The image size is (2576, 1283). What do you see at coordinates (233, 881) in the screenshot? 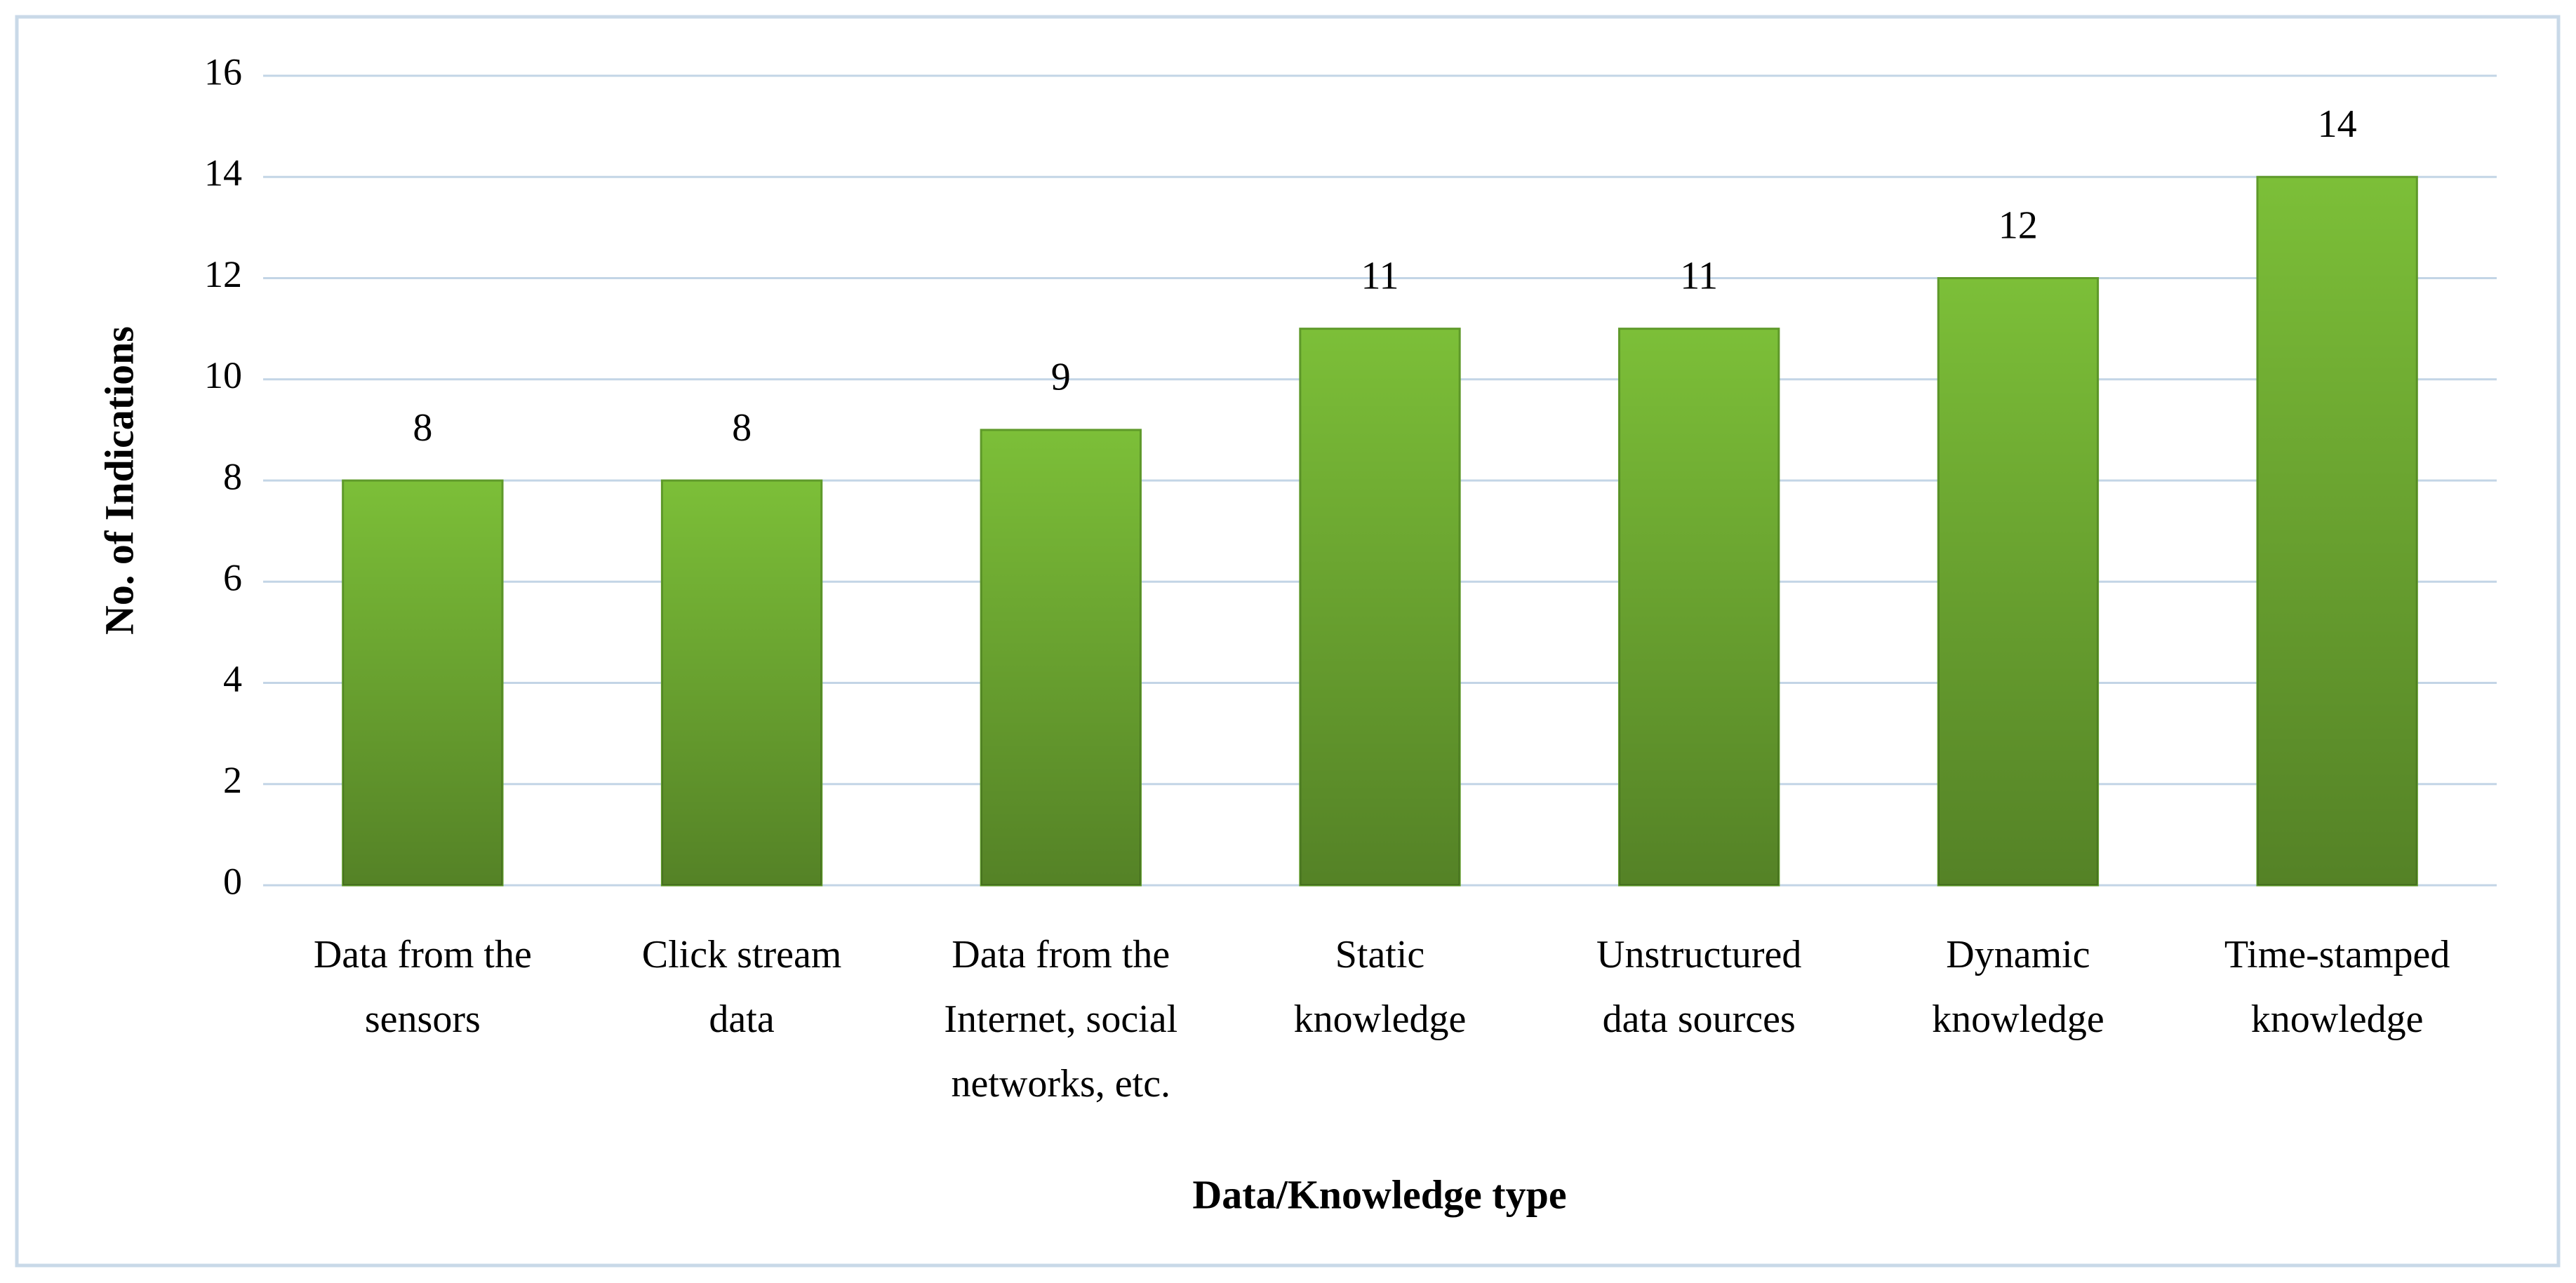
I see `y-tick-label: 0` at bounding box center [233, 881].